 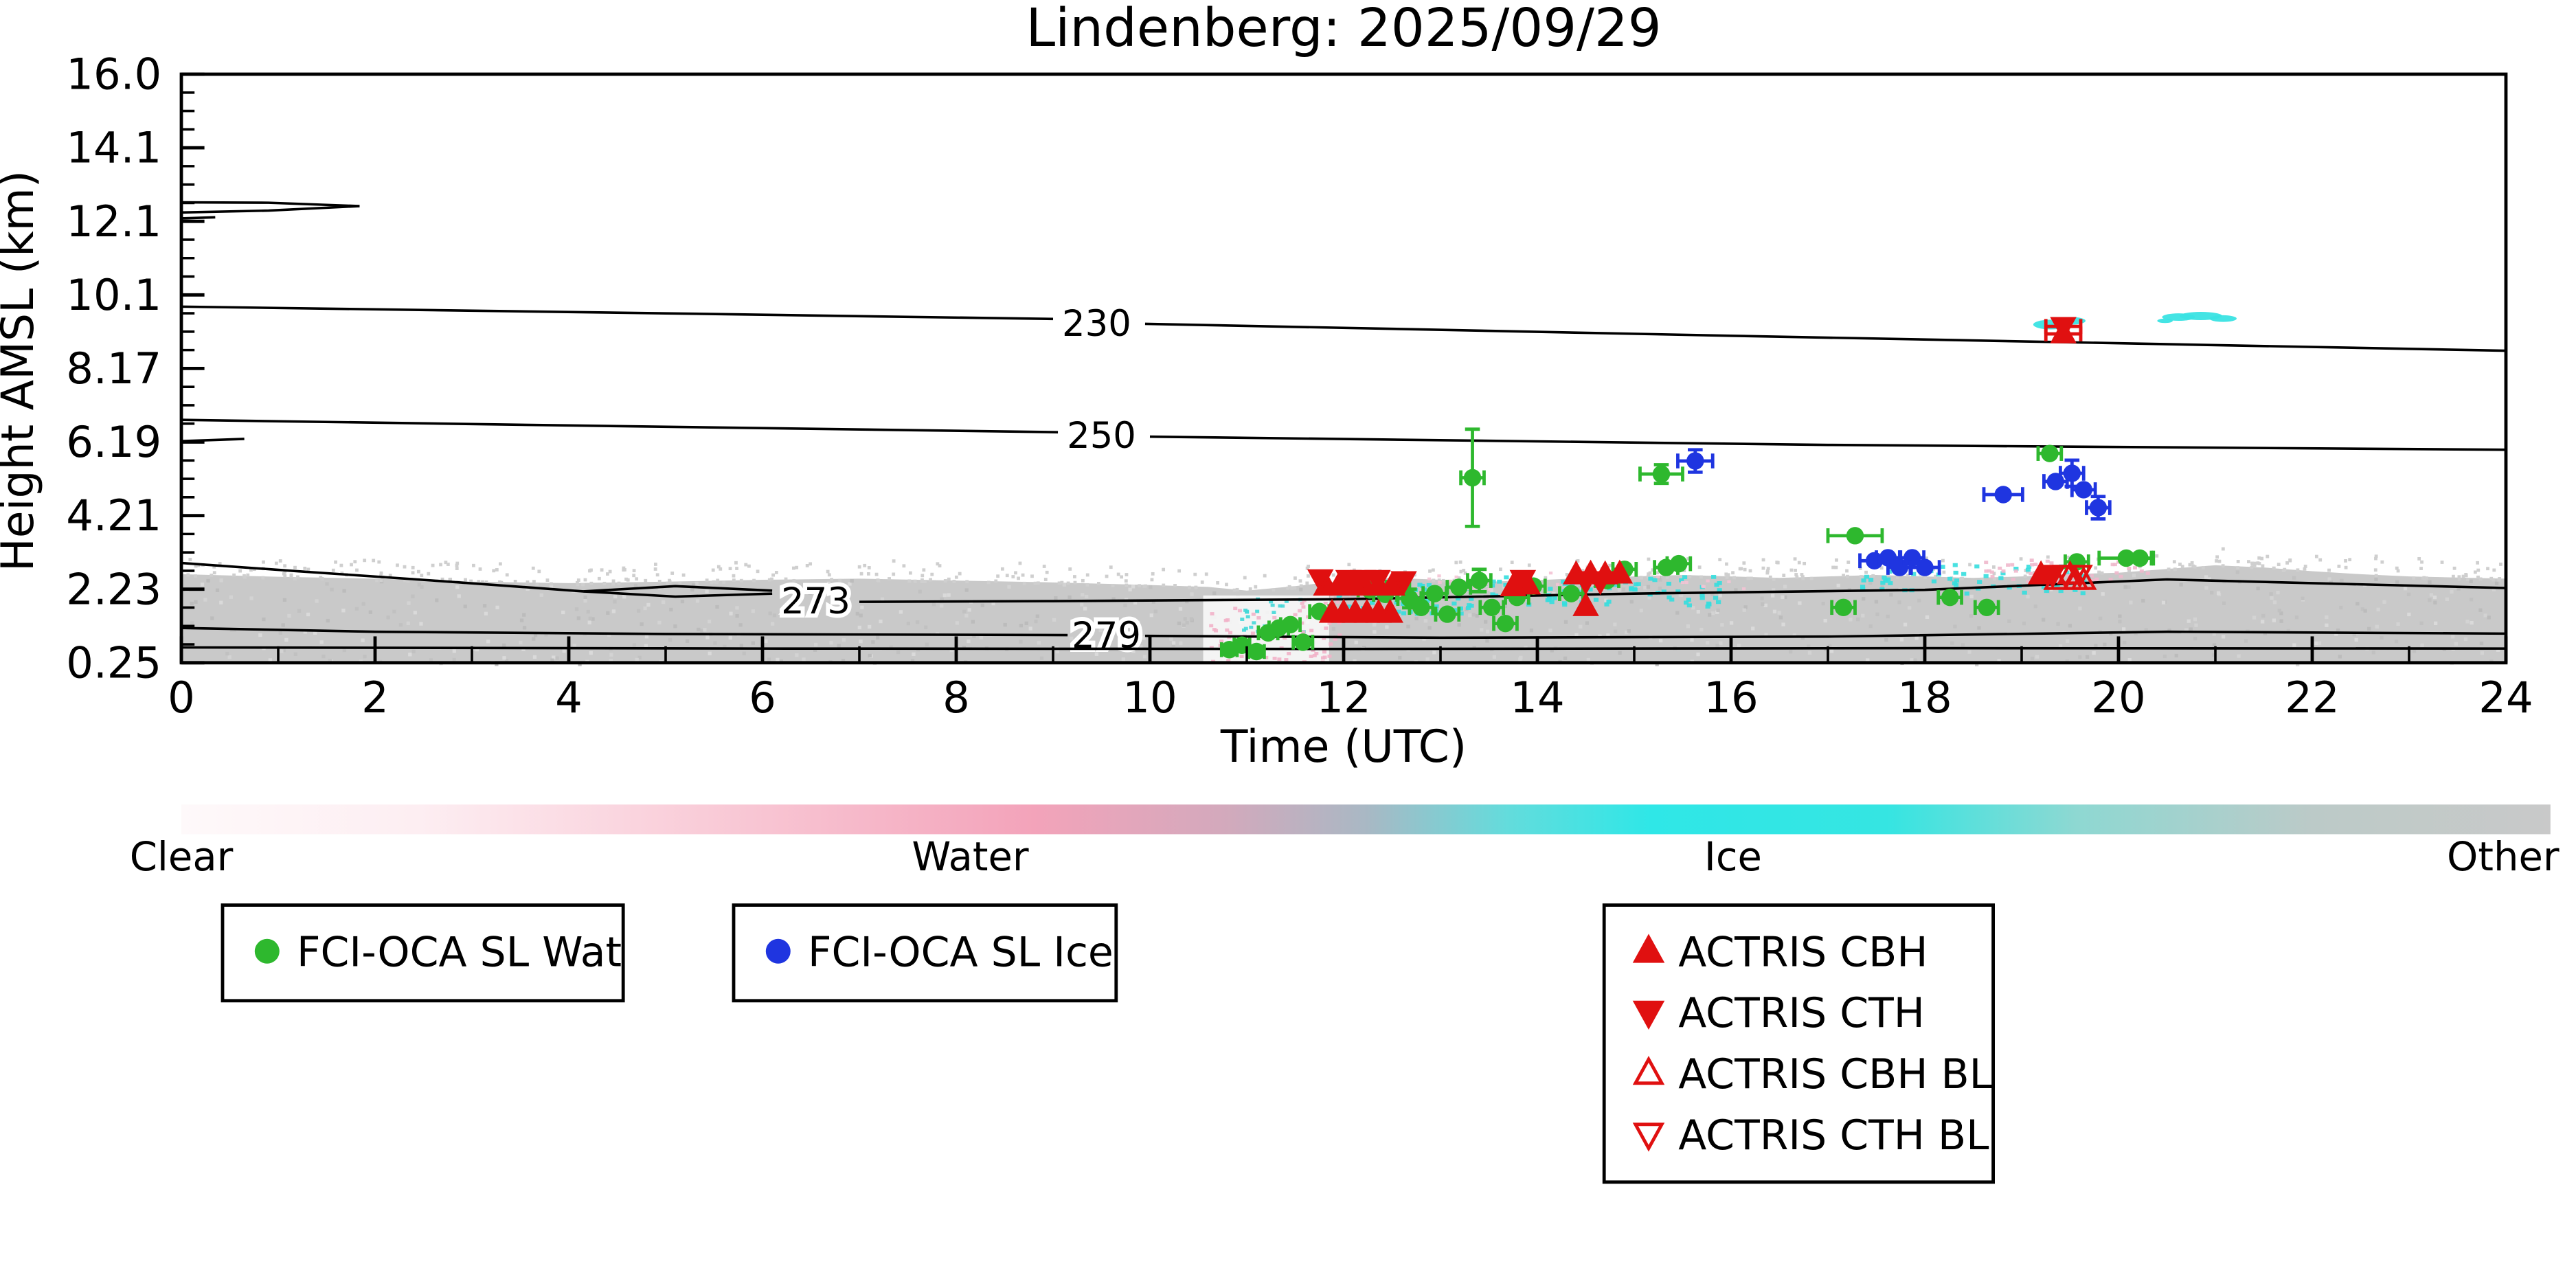 What do you see at coordinates (1894, 512) in the screenshot?
I see `series-fci-oca-sl-ice` at bounding box center [1894, 512].